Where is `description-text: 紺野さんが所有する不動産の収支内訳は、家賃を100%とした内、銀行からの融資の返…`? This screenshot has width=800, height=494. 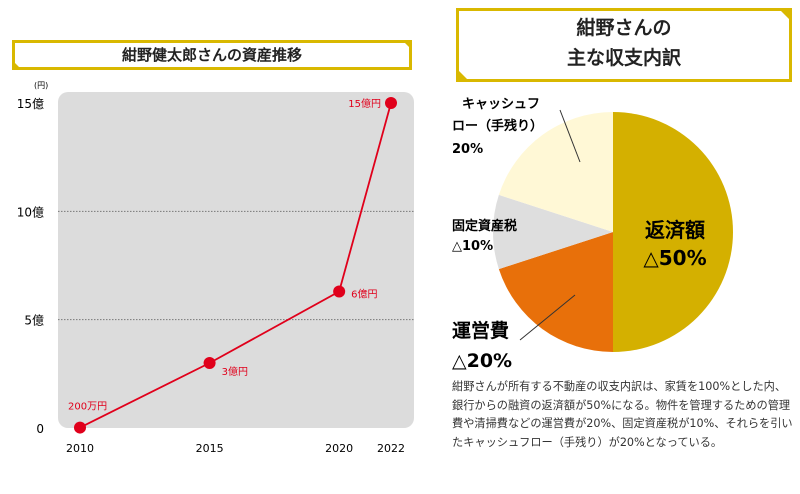 description-text: 紺野さんが所有する不動産の収支内訳は、家賃を100%とした内、銀行からの融資の返… is located at coordinates (622, 414).